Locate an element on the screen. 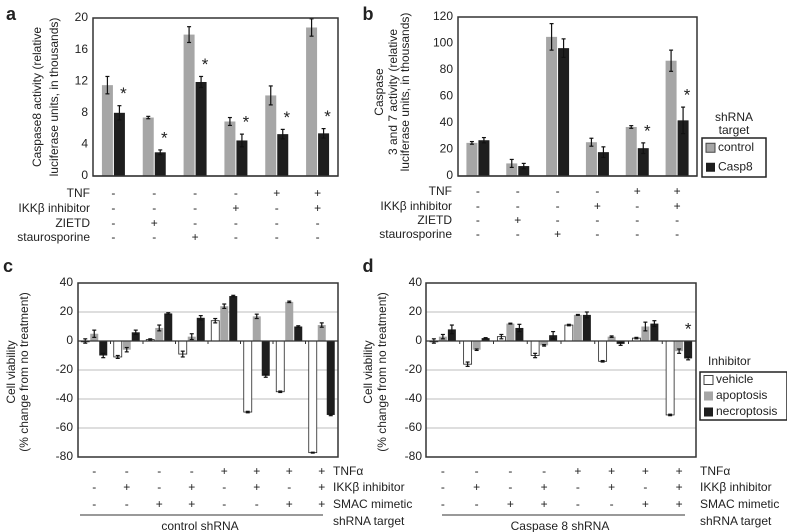  legend-swatch-vehicle is located at coordinates (708, 380).